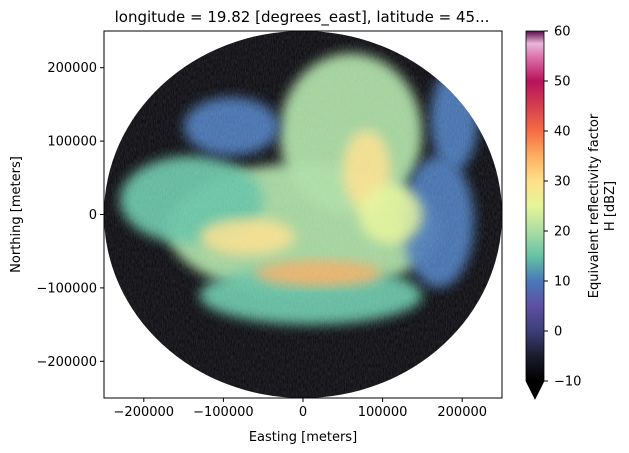  Describe the element at coordinates (567, 382) in the screenshot. I see `colorbar-tick-label: −10` at that location.